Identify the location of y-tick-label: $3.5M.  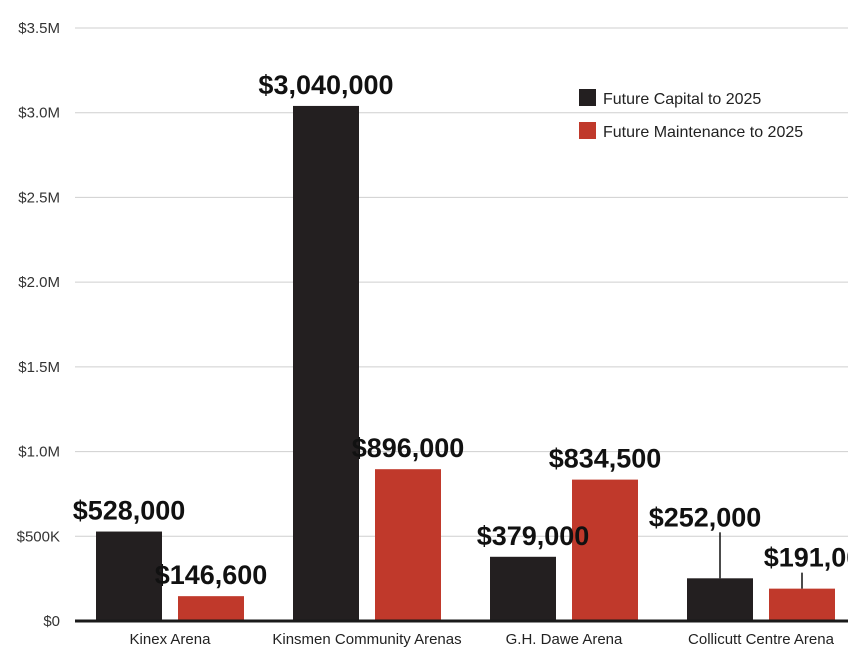
(39, 28).